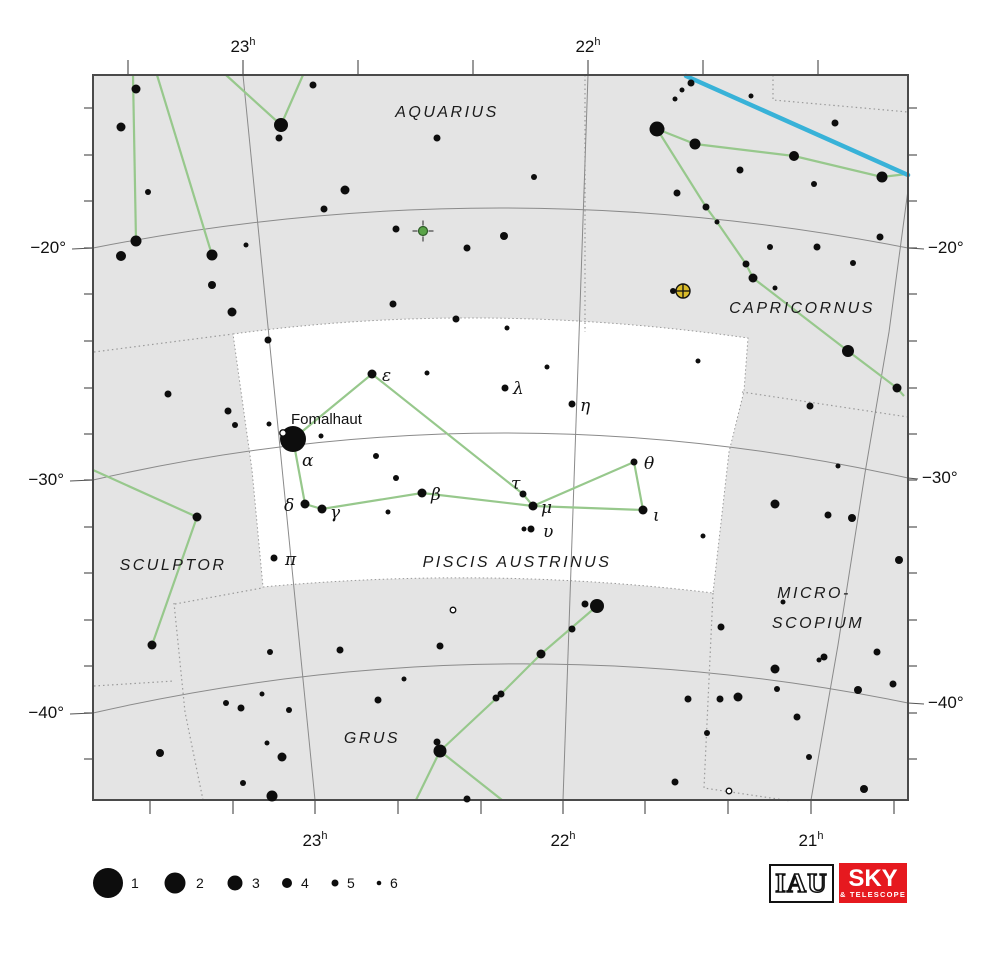 The image size is (1000, 969). I want to click on ra-label-bottom: 22h, so click(562, 840).